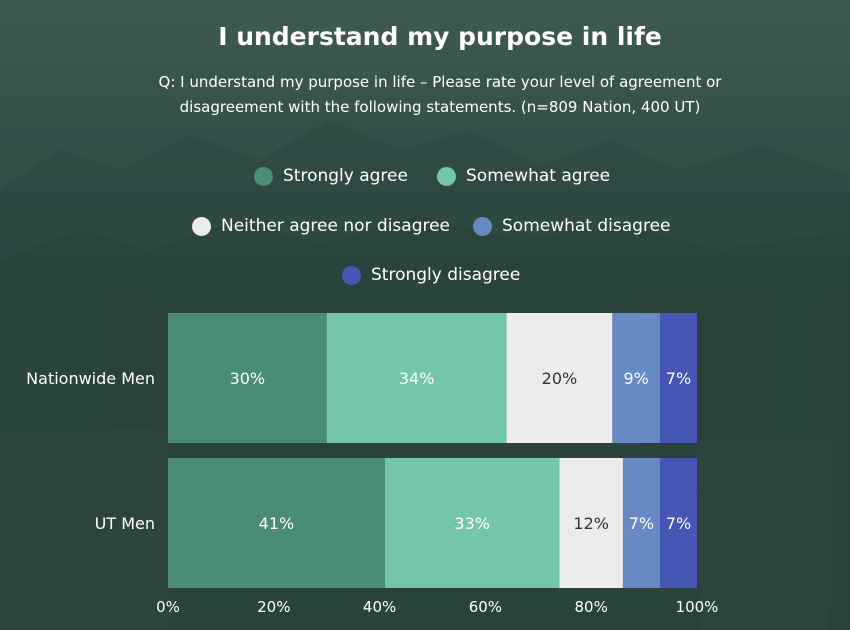 This screenshot has height=630, width=850. I want to click on legend-item-strongly-disagree: Strongly disagree, so click(431, 275).